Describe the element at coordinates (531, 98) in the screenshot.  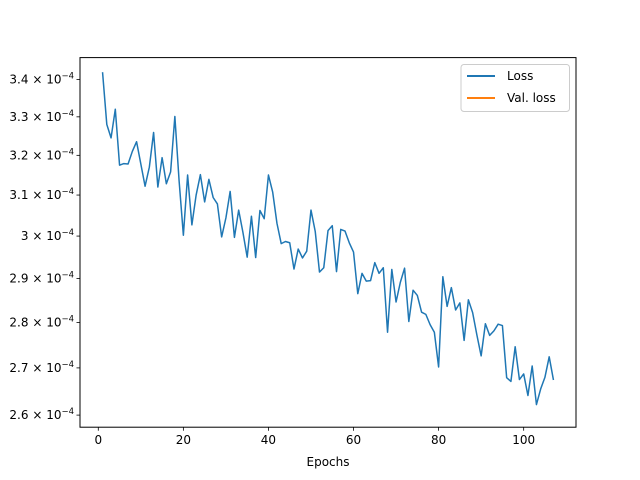
I see `legend-label-val-loss: Val. loss` at that location.